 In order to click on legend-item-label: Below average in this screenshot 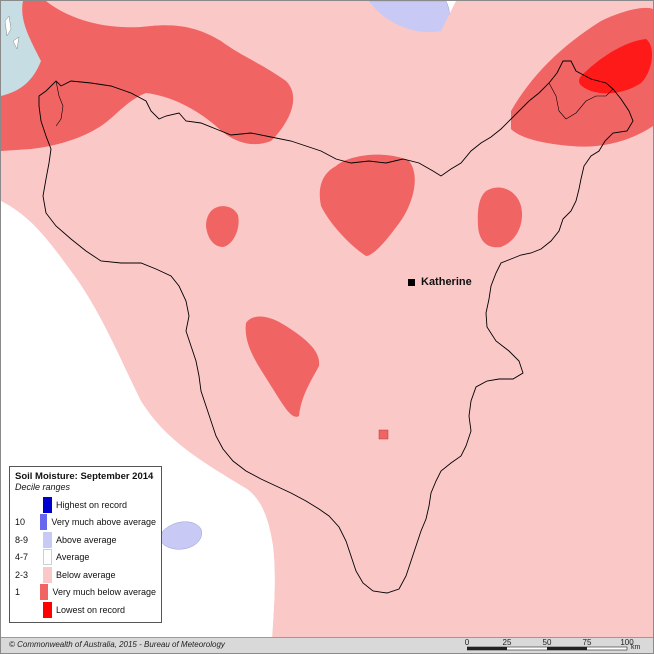, I will do `click(86, 574)`.